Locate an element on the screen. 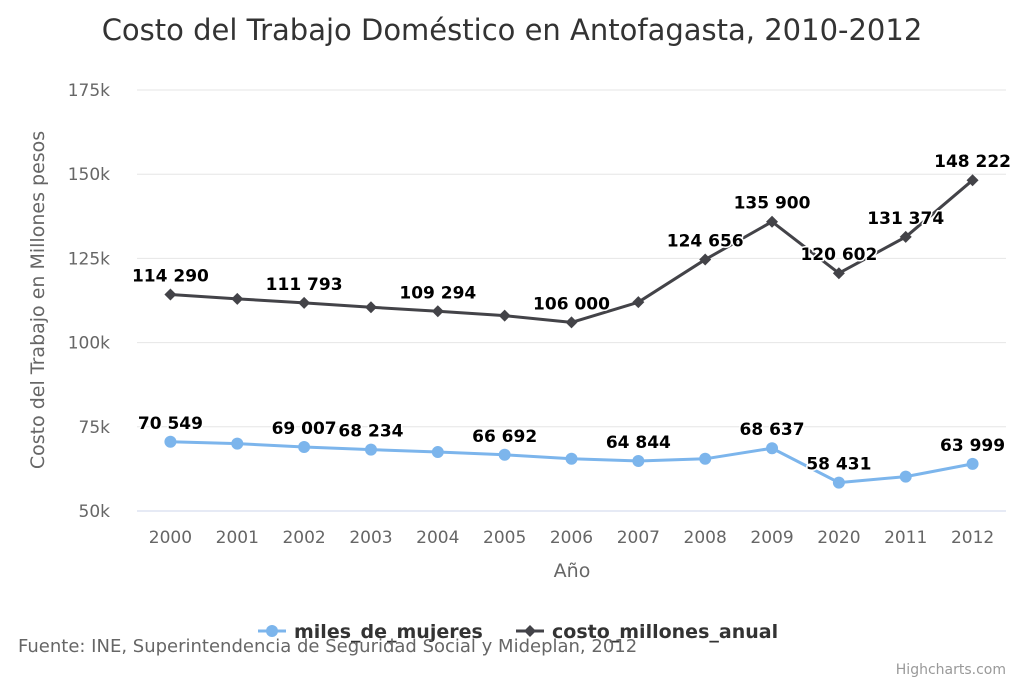 The height and width of the screenshot is (683, 1024). x-tick-label: 2009 is located at coordinates (771, 538).